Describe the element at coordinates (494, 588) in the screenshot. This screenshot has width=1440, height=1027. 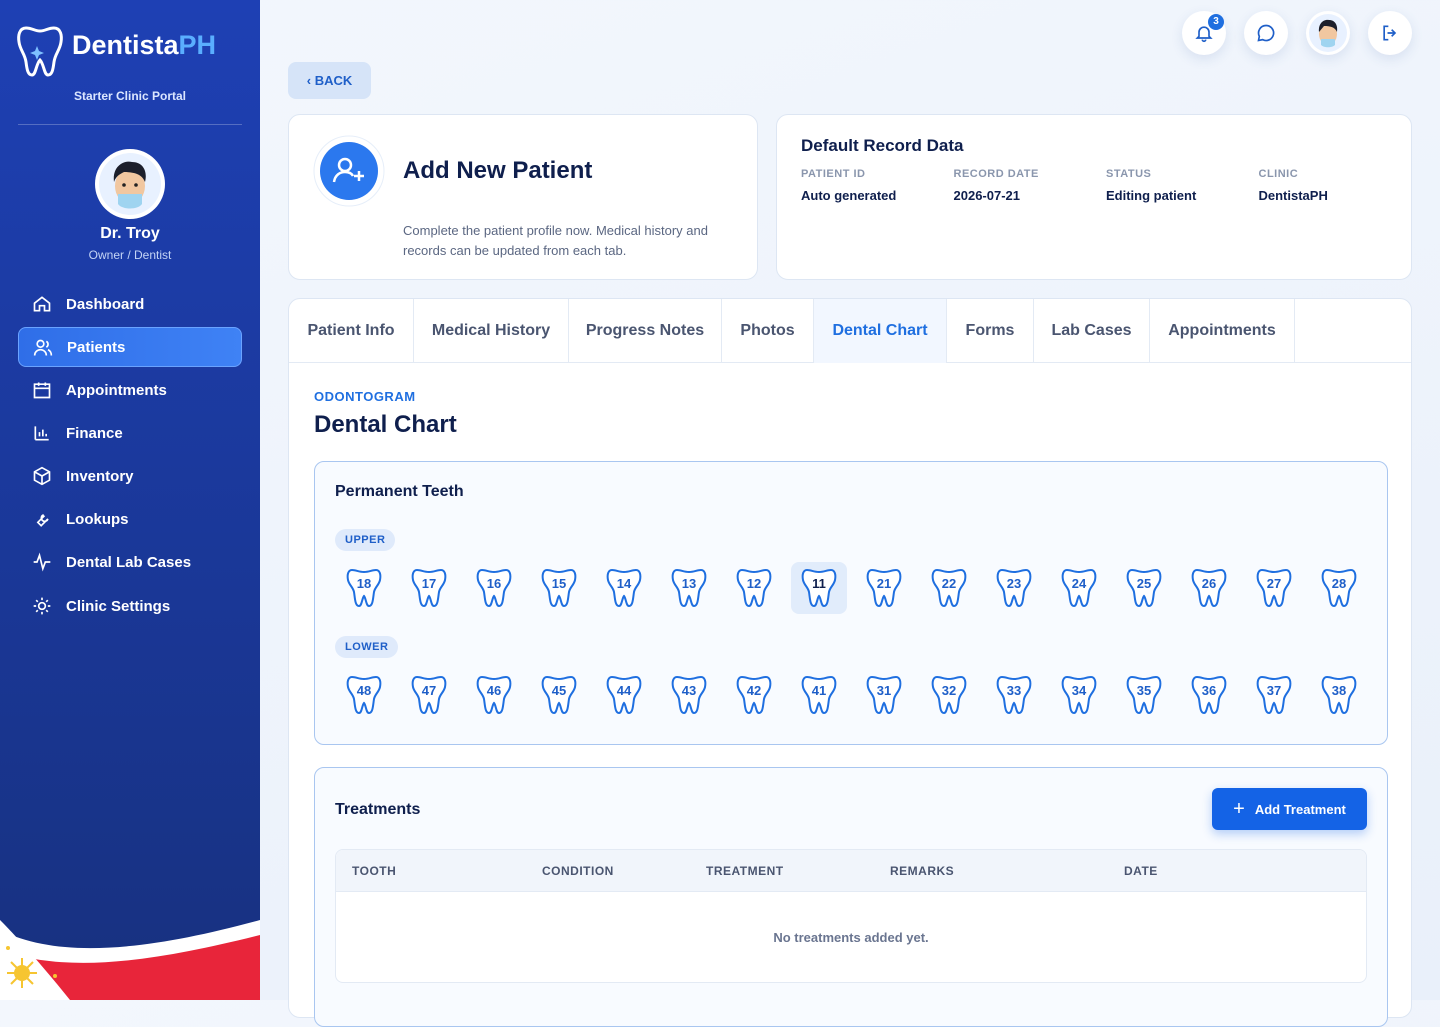
I see `tooth: 16` at that location.